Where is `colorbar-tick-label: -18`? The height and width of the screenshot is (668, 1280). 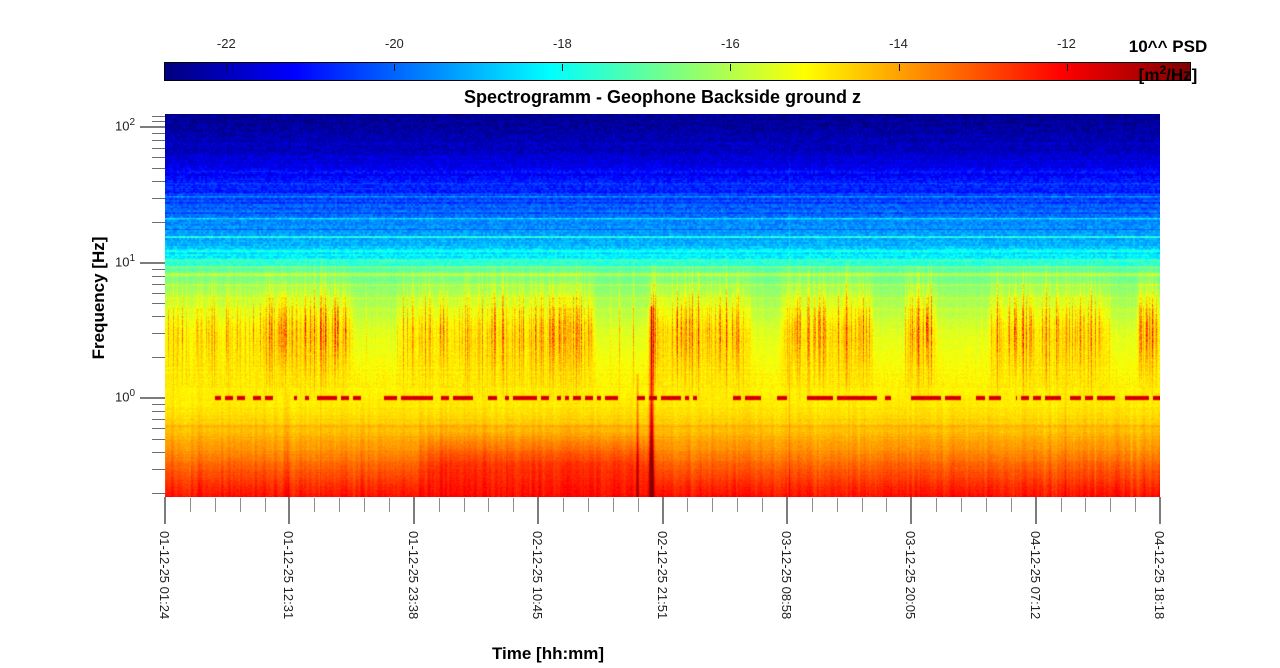 colorbar-tick-label: -18 is located at coordinates (562, 43).